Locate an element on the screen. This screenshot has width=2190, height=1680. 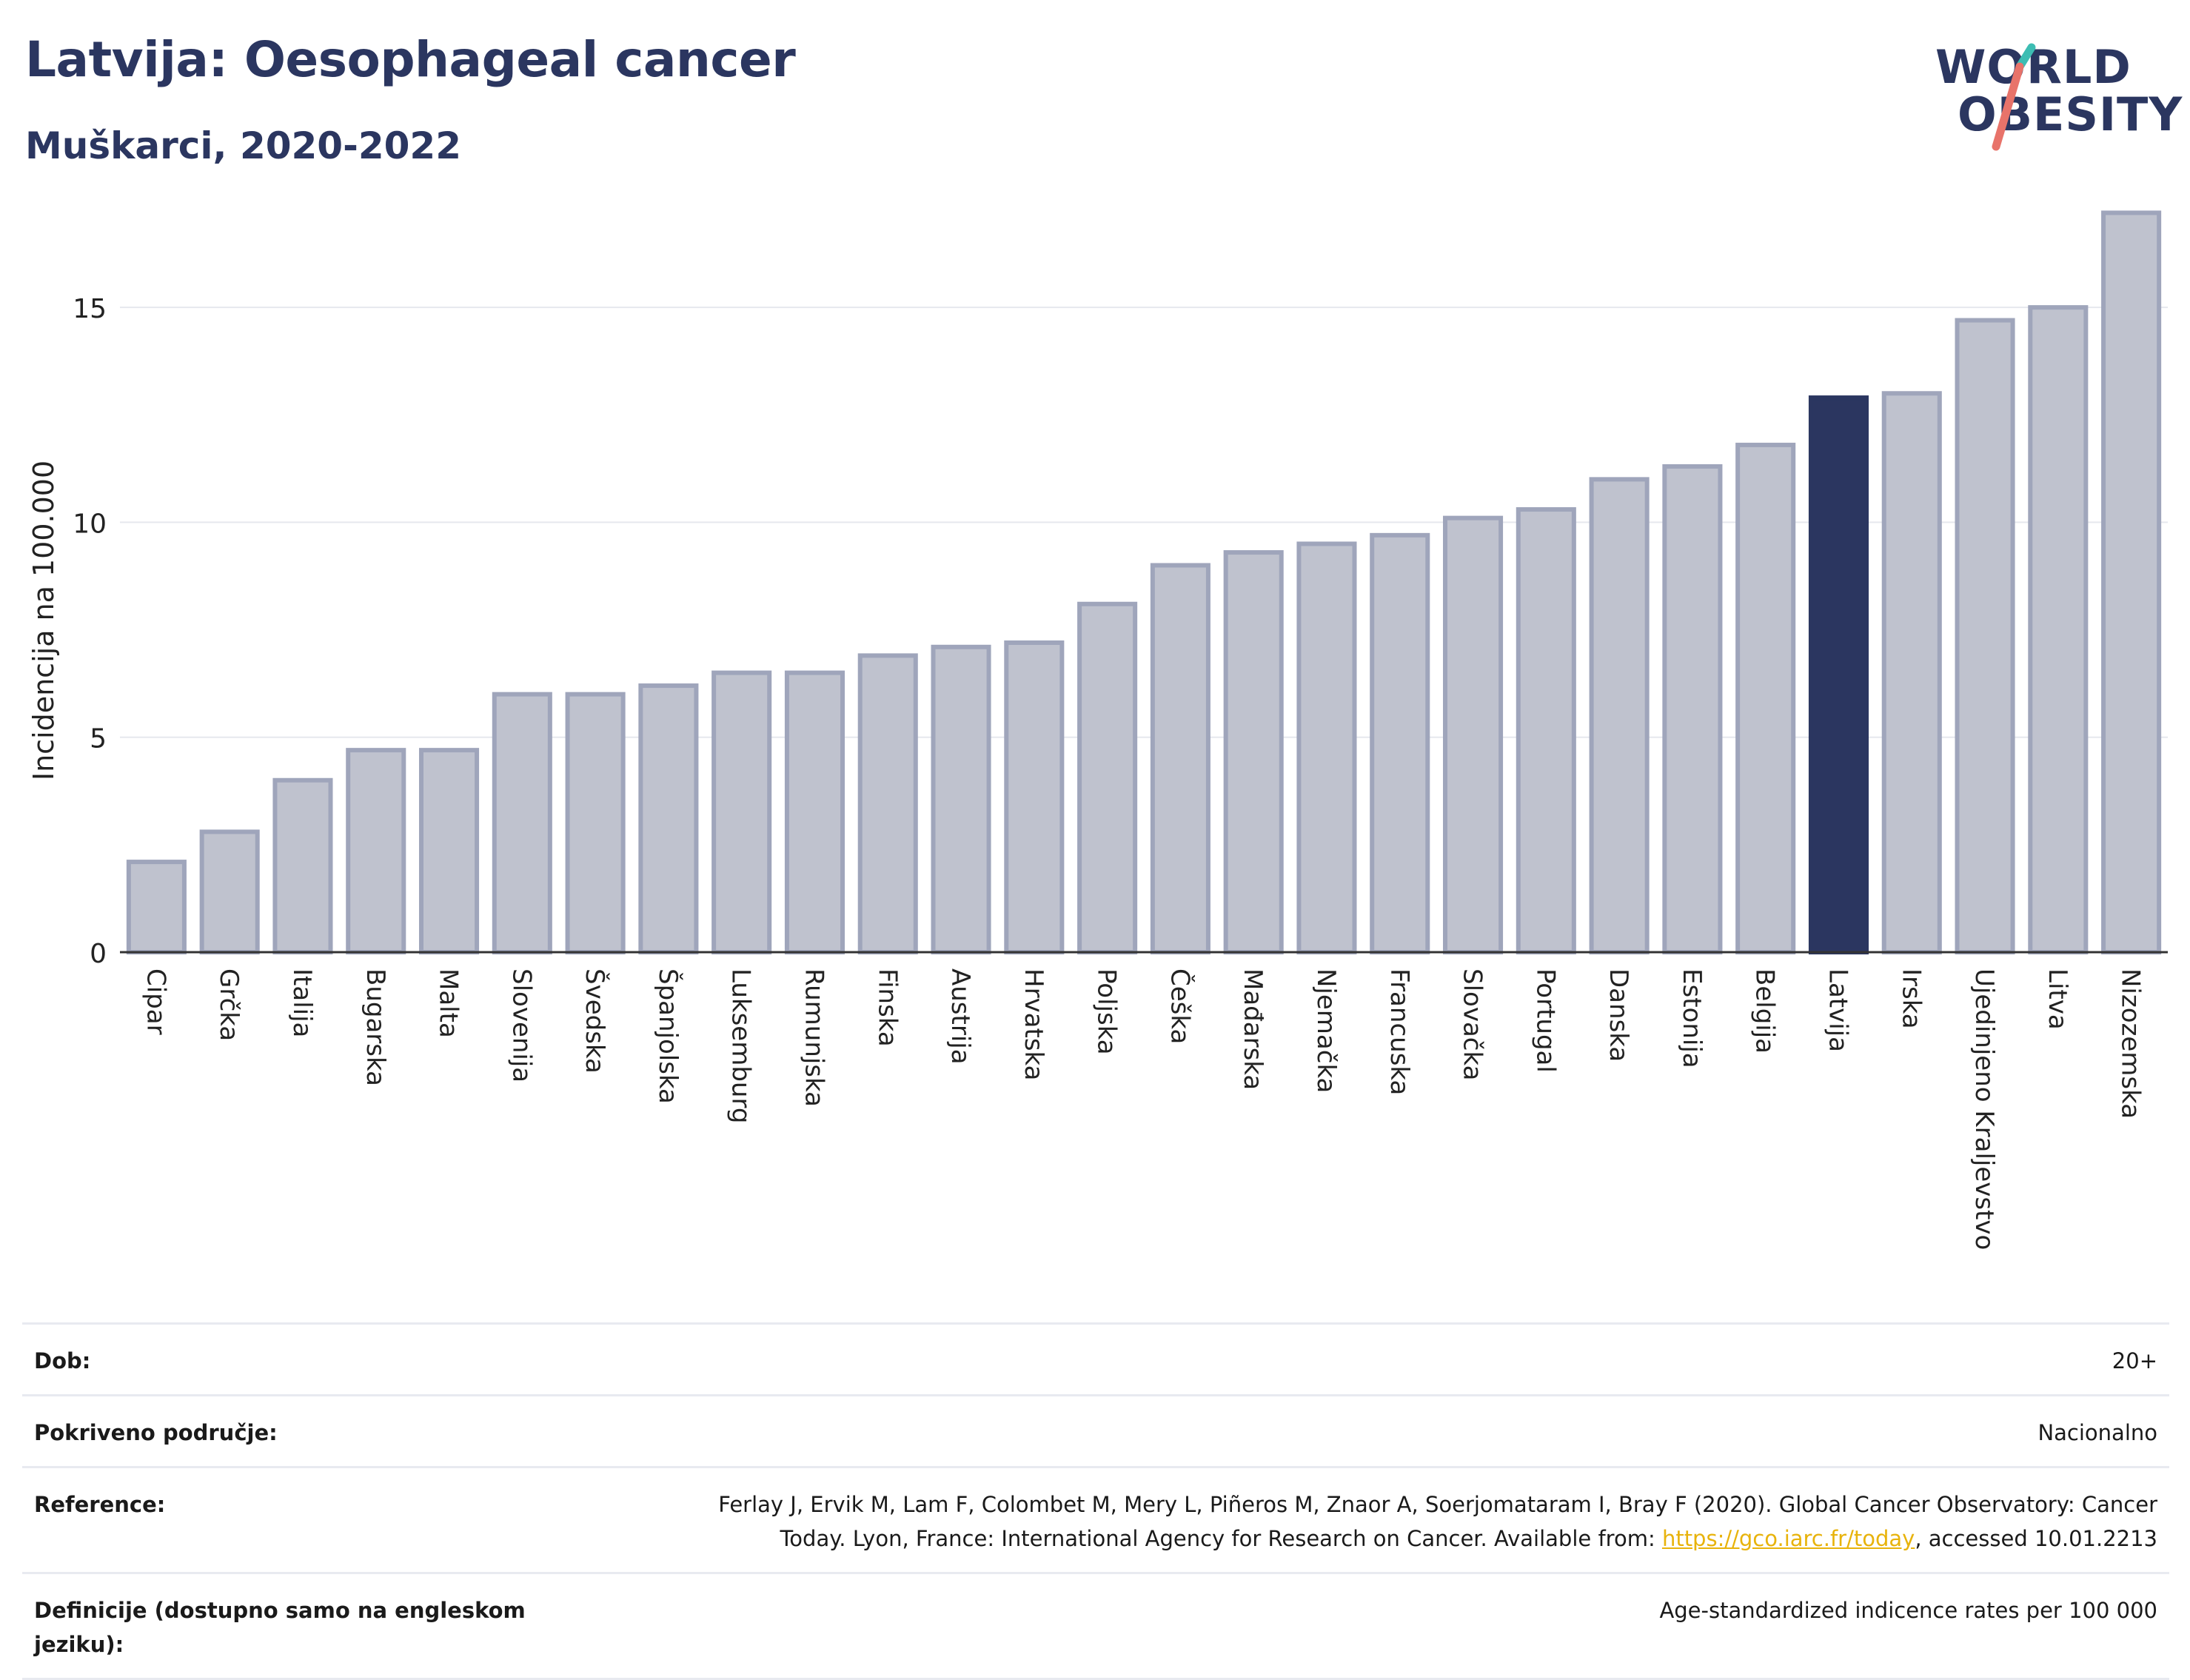
x-tick-label: Litva is located at coordinates (2057, 999).